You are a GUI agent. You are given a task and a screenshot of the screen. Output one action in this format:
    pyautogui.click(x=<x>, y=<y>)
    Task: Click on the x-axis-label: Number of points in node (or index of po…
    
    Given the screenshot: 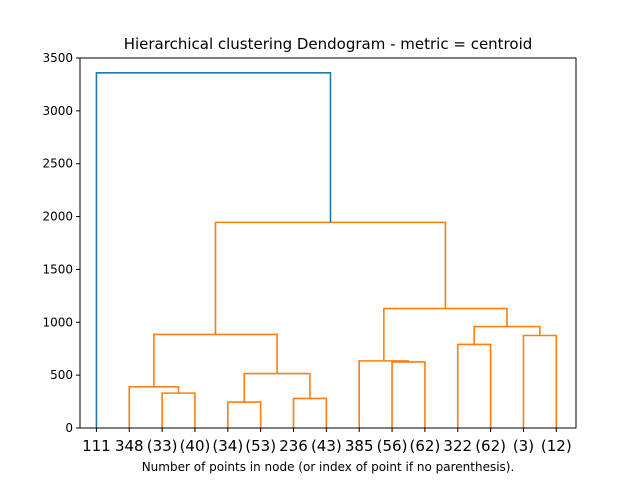 What is the action you would take?
    pyautogui.click(x=328, y=467)
    